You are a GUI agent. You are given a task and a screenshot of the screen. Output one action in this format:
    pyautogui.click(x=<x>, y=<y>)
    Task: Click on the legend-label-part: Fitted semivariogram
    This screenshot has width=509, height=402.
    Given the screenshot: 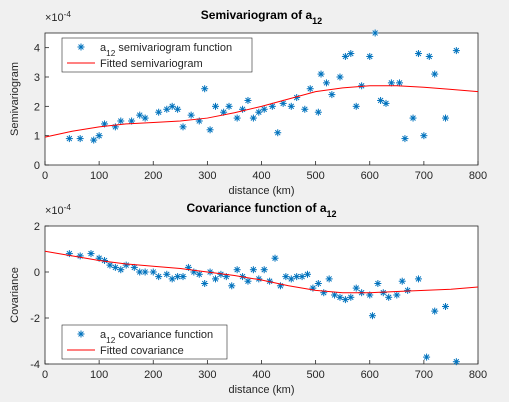 What is the action you would take?
    pyautogui.click(x=151, y=64)
    